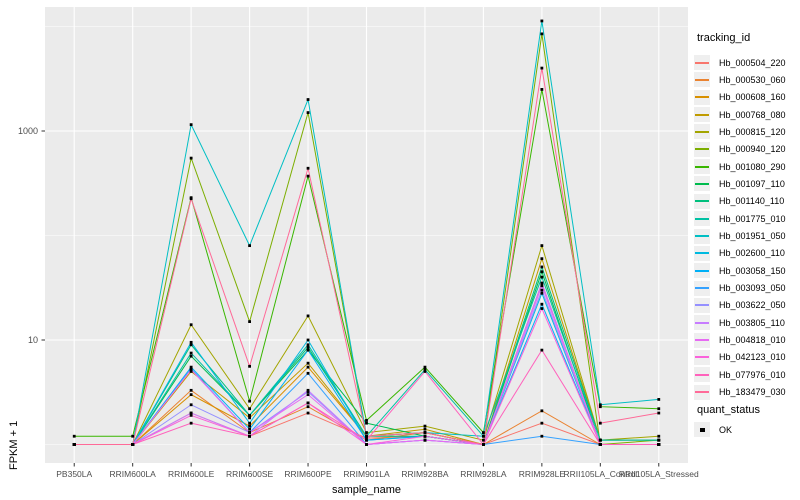 The height and width of the screenshot is (500, 800). I want to click on legend-item: Hb_001097_110, so click(739, 183).